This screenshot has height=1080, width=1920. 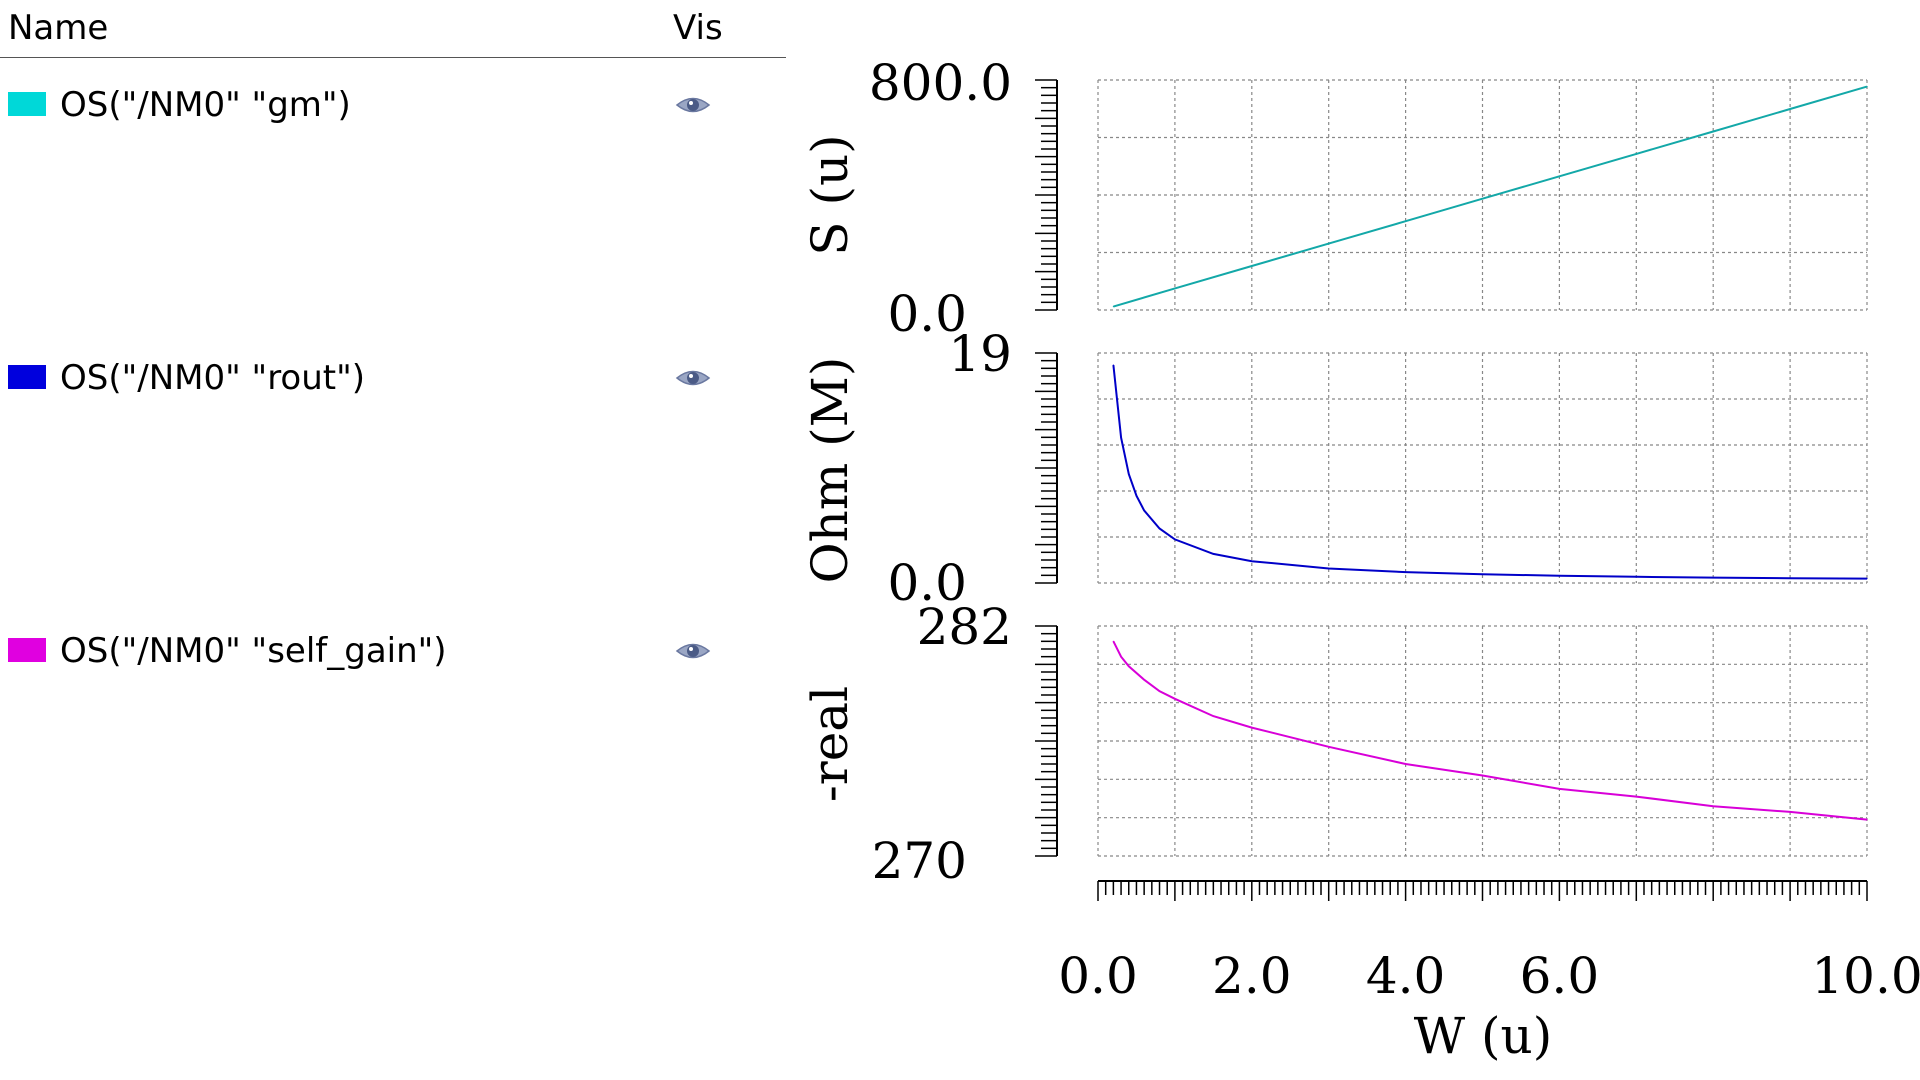 What do you see at coordinates (698, 28) in the screenshot?
I see `vis-column-header: Vis` at bounding box center [698, 28].